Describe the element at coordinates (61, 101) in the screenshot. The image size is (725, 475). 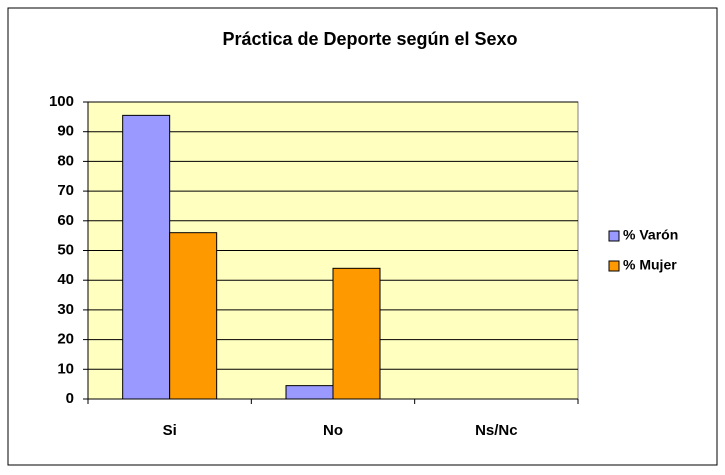
I see `y-tick-label: 100` at that location.